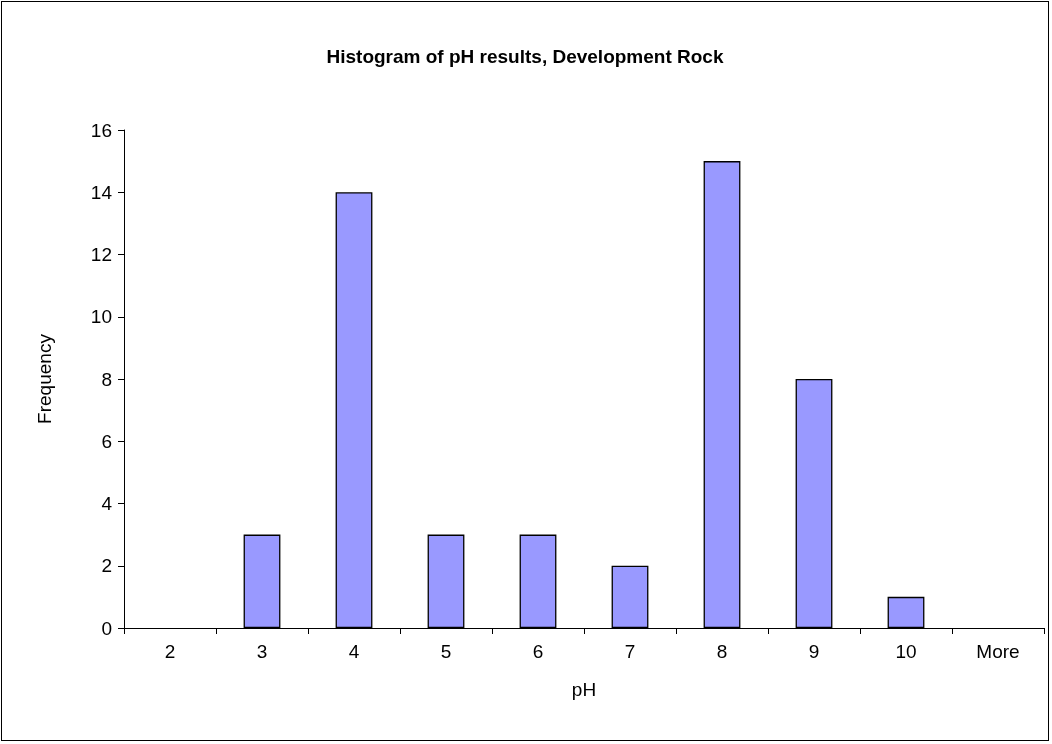  I want to click on y-tick-label: 2, so click(106, 566).